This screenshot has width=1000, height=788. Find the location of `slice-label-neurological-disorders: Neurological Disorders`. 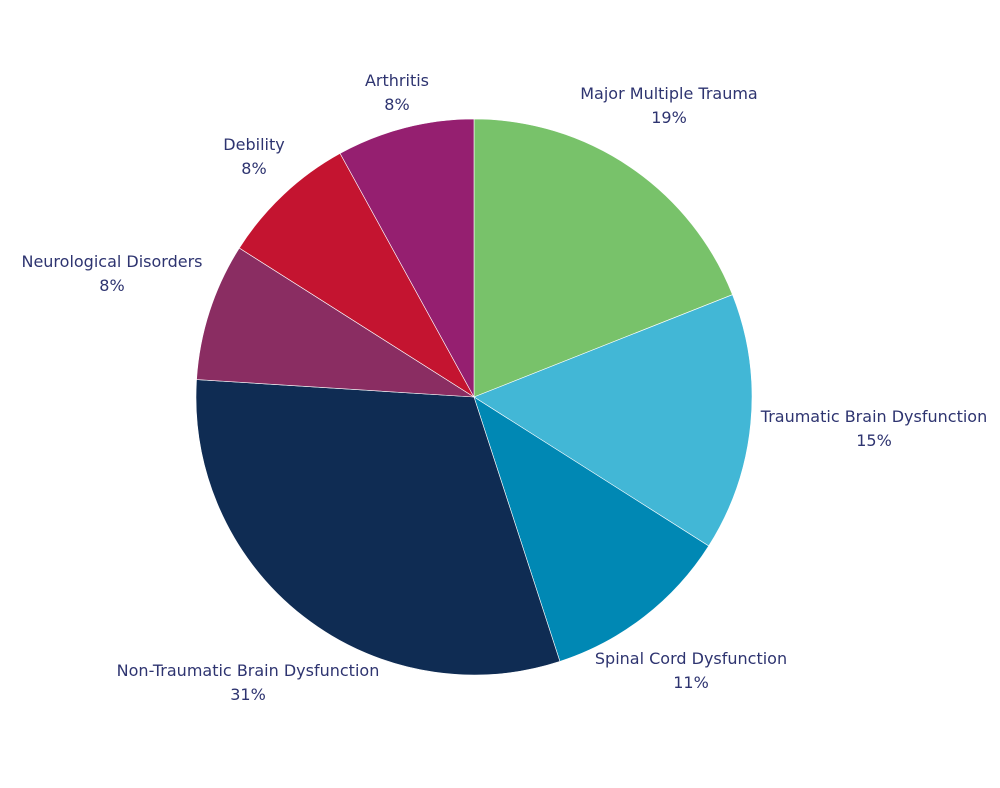

slice-label-neurological-disorders: Neurological Disorders is located at coordinates (111, 261).